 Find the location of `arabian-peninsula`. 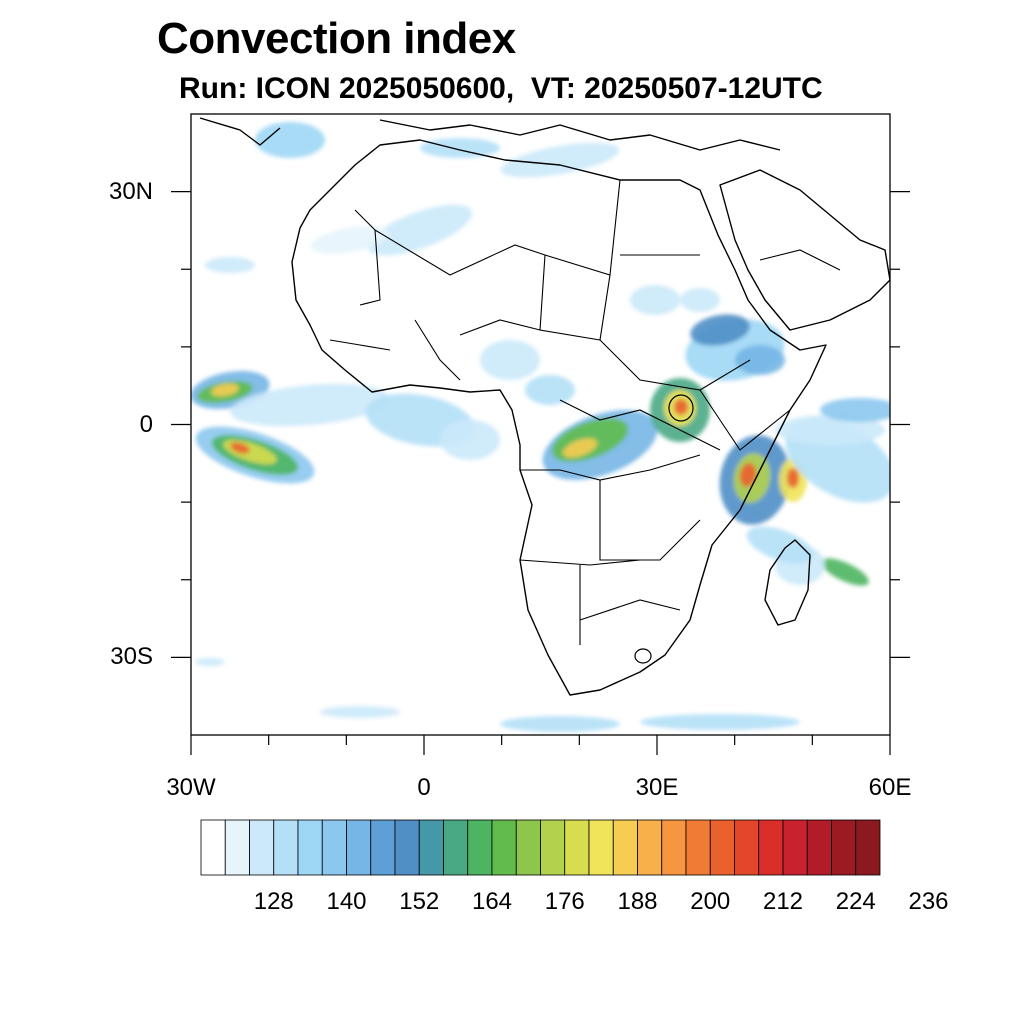

arabian-peninsula is located at coordinates (804, 250).